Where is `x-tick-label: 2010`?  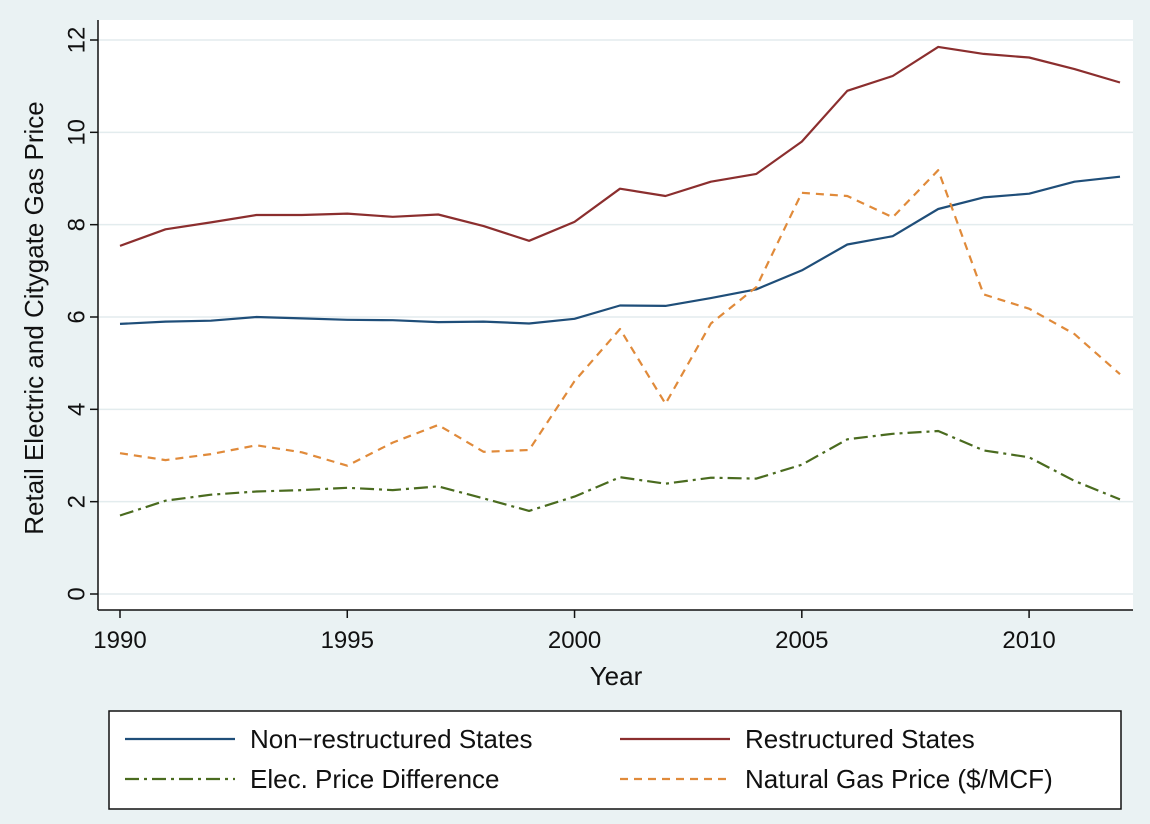 x-tick-label: 2010 is located at coordinates (1028, 640).